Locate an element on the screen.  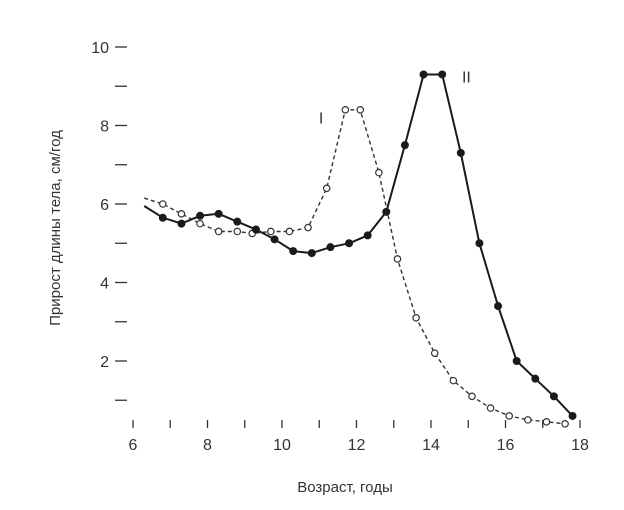
x-tick-label: 18 is located at coordinates (580, 445).